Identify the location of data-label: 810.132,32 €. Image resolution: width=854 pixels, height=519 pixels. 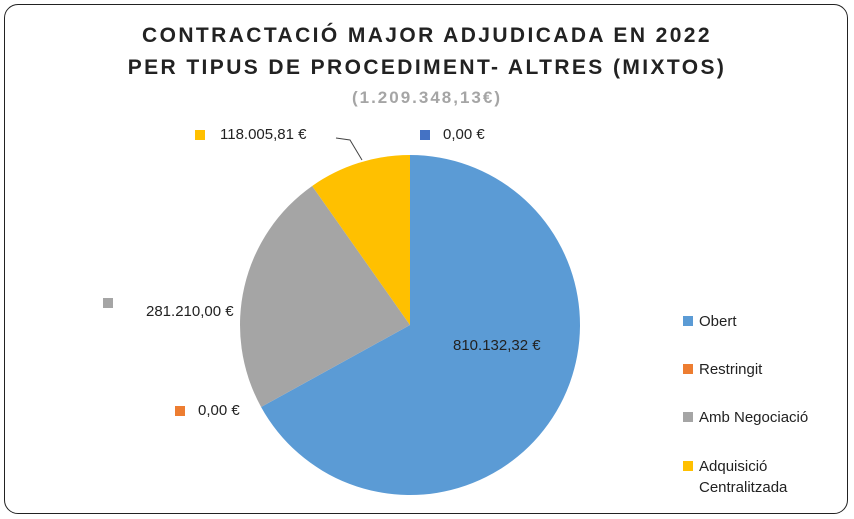
(497, 345).